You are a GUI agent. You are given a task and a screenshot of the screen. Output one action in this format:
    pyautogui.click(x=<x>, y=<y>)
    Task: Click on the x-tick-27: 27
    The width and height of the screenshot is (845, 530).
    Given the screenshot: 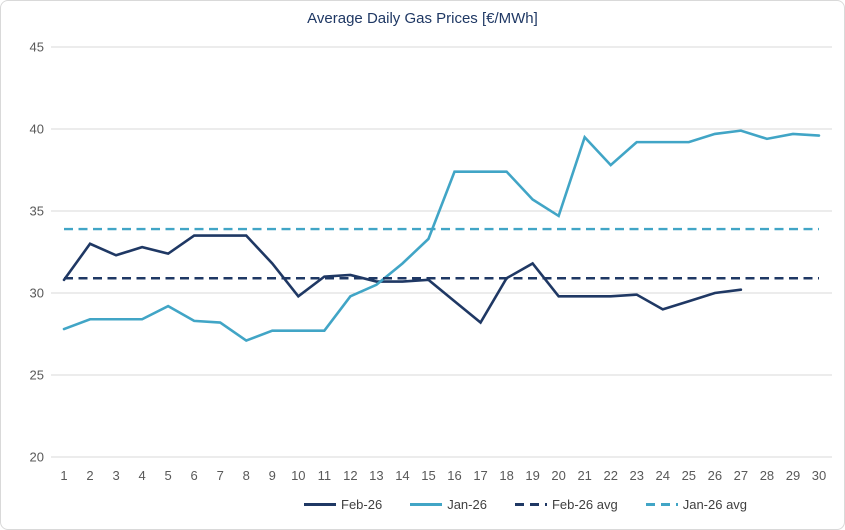 What is the action you would take?
    pyautogui.click(x=741, y=475)
    